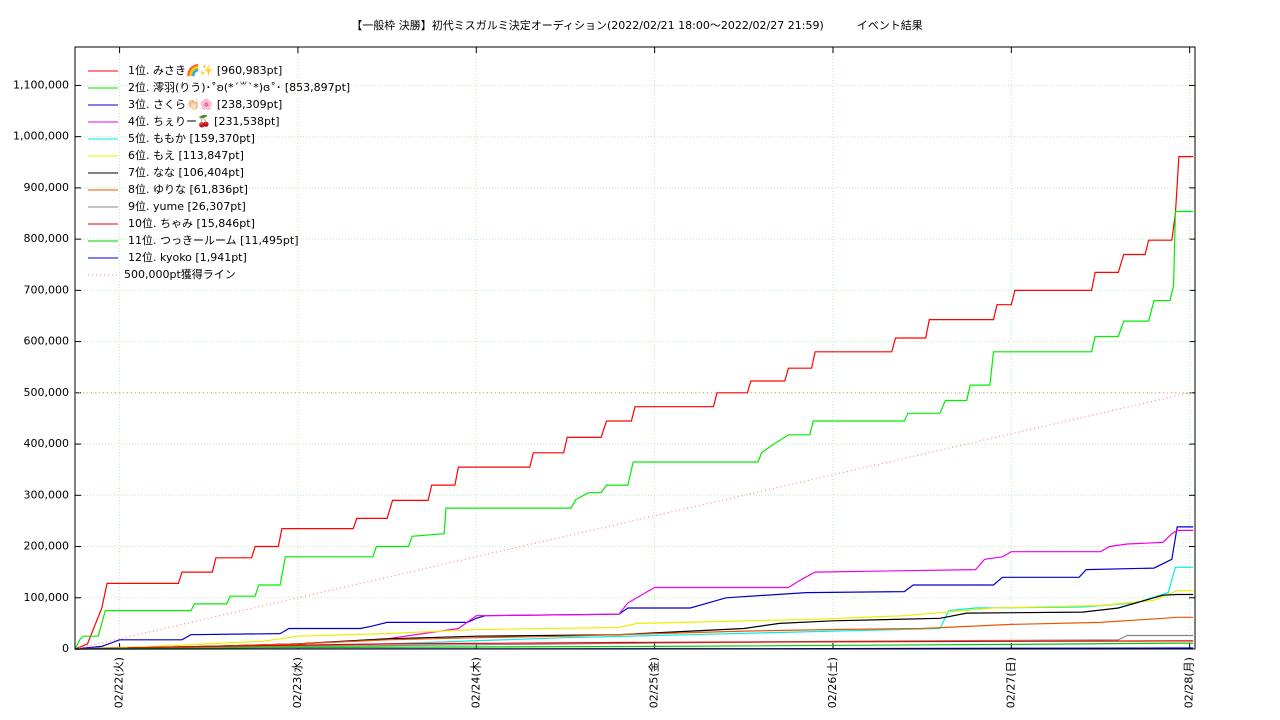 The height and width of the screenshot is (720, 1280). What do you see at coordinates (832, 682) in the screenshot?
I see `x-tick-label: 02/26(土)` at bounding box center [832, 682].